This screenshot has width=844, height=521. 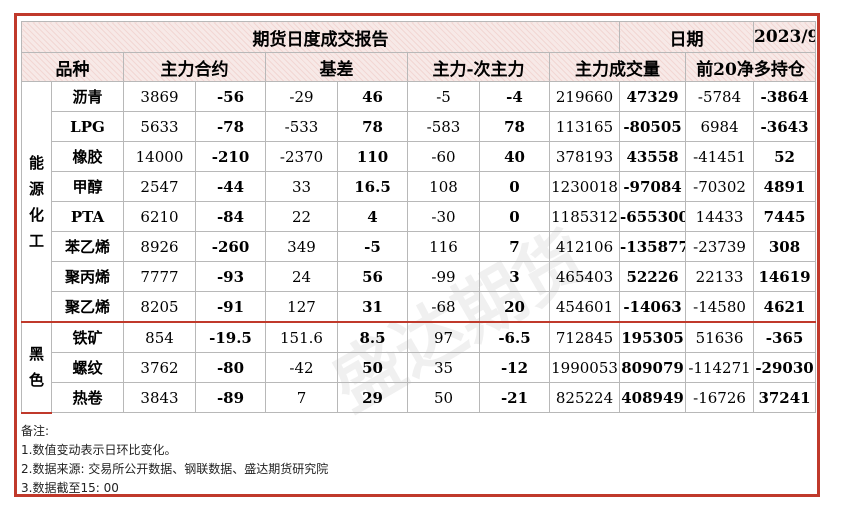 I want to click on volume-change: 408949, so click(x=653, y=397).